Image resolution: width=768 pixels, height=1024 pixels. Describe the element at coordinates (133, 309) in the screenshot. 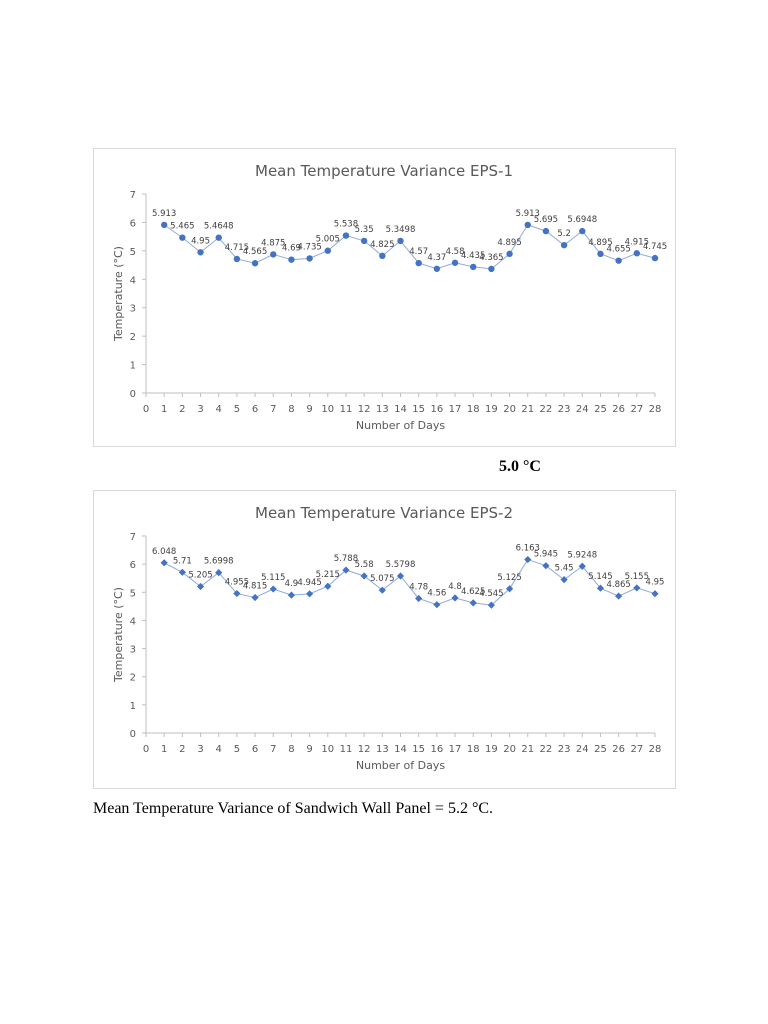

I see `y-tick-label: 3` at that location.